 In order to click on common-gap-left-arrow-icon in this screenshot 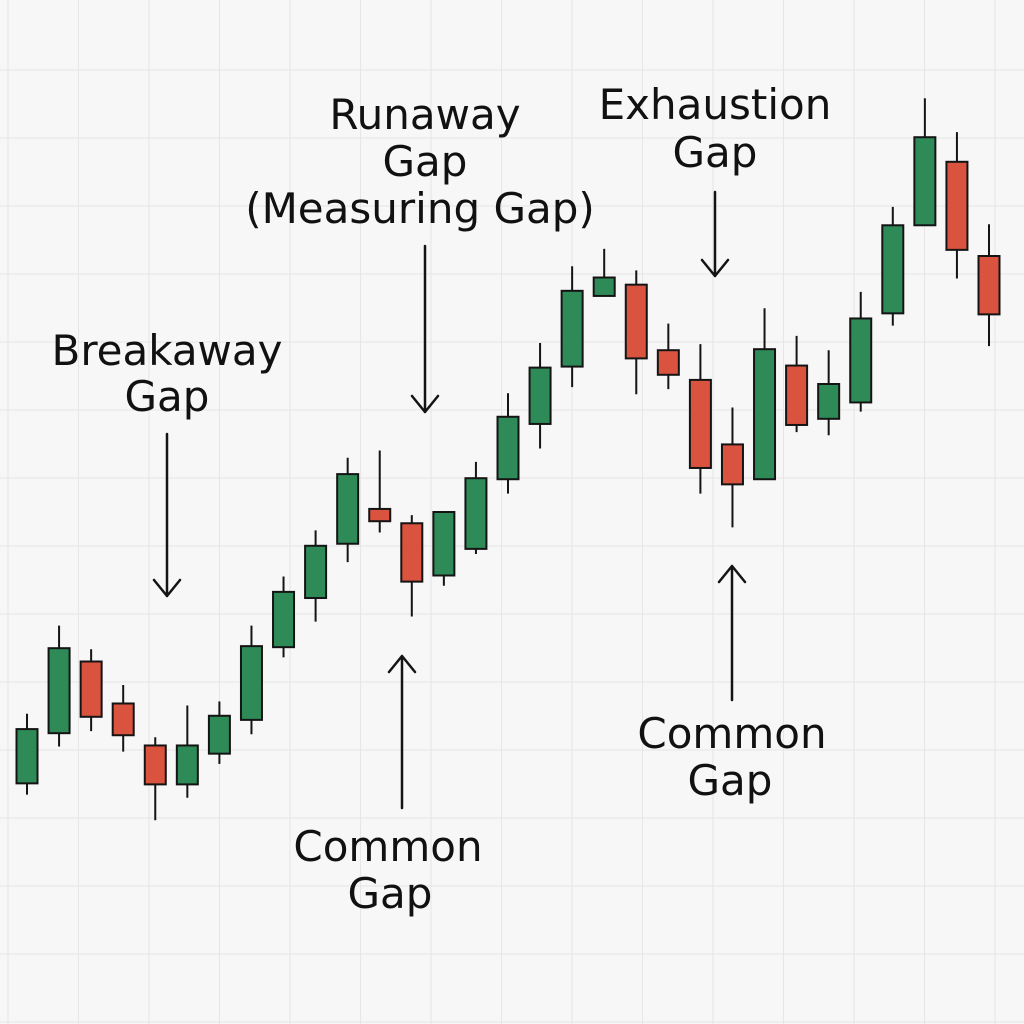, I will do `click(402, 732)`.